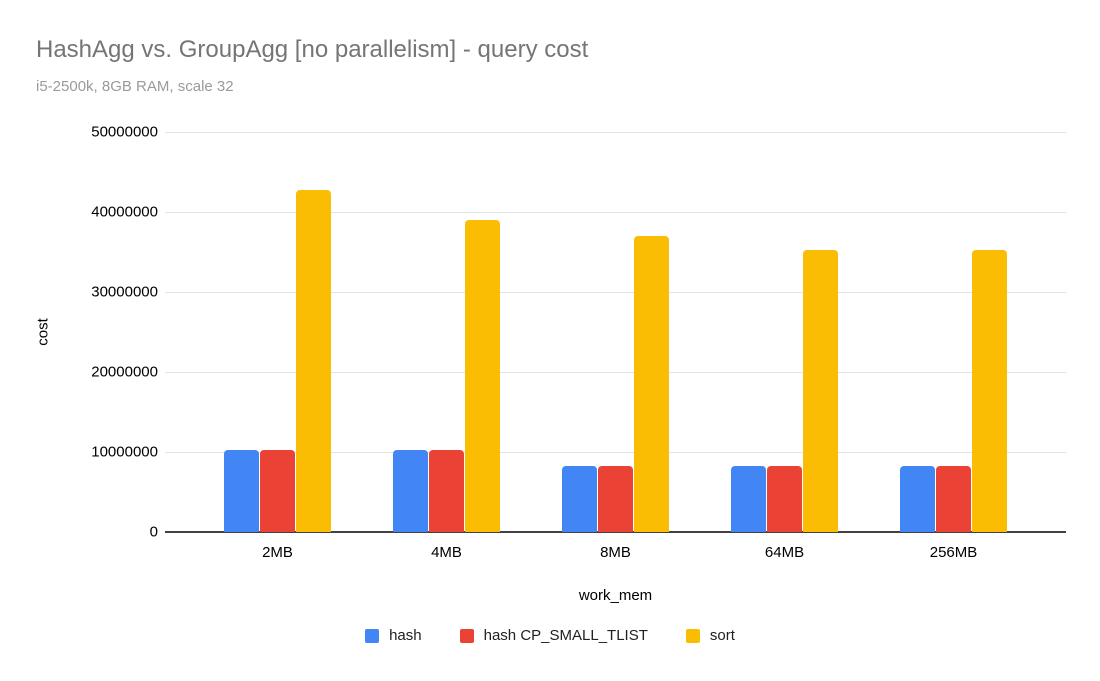 This screenshot has height=681, width=1100. I want to click on bar-hash-cp-small-tlist-64mb, so click(784, 498).